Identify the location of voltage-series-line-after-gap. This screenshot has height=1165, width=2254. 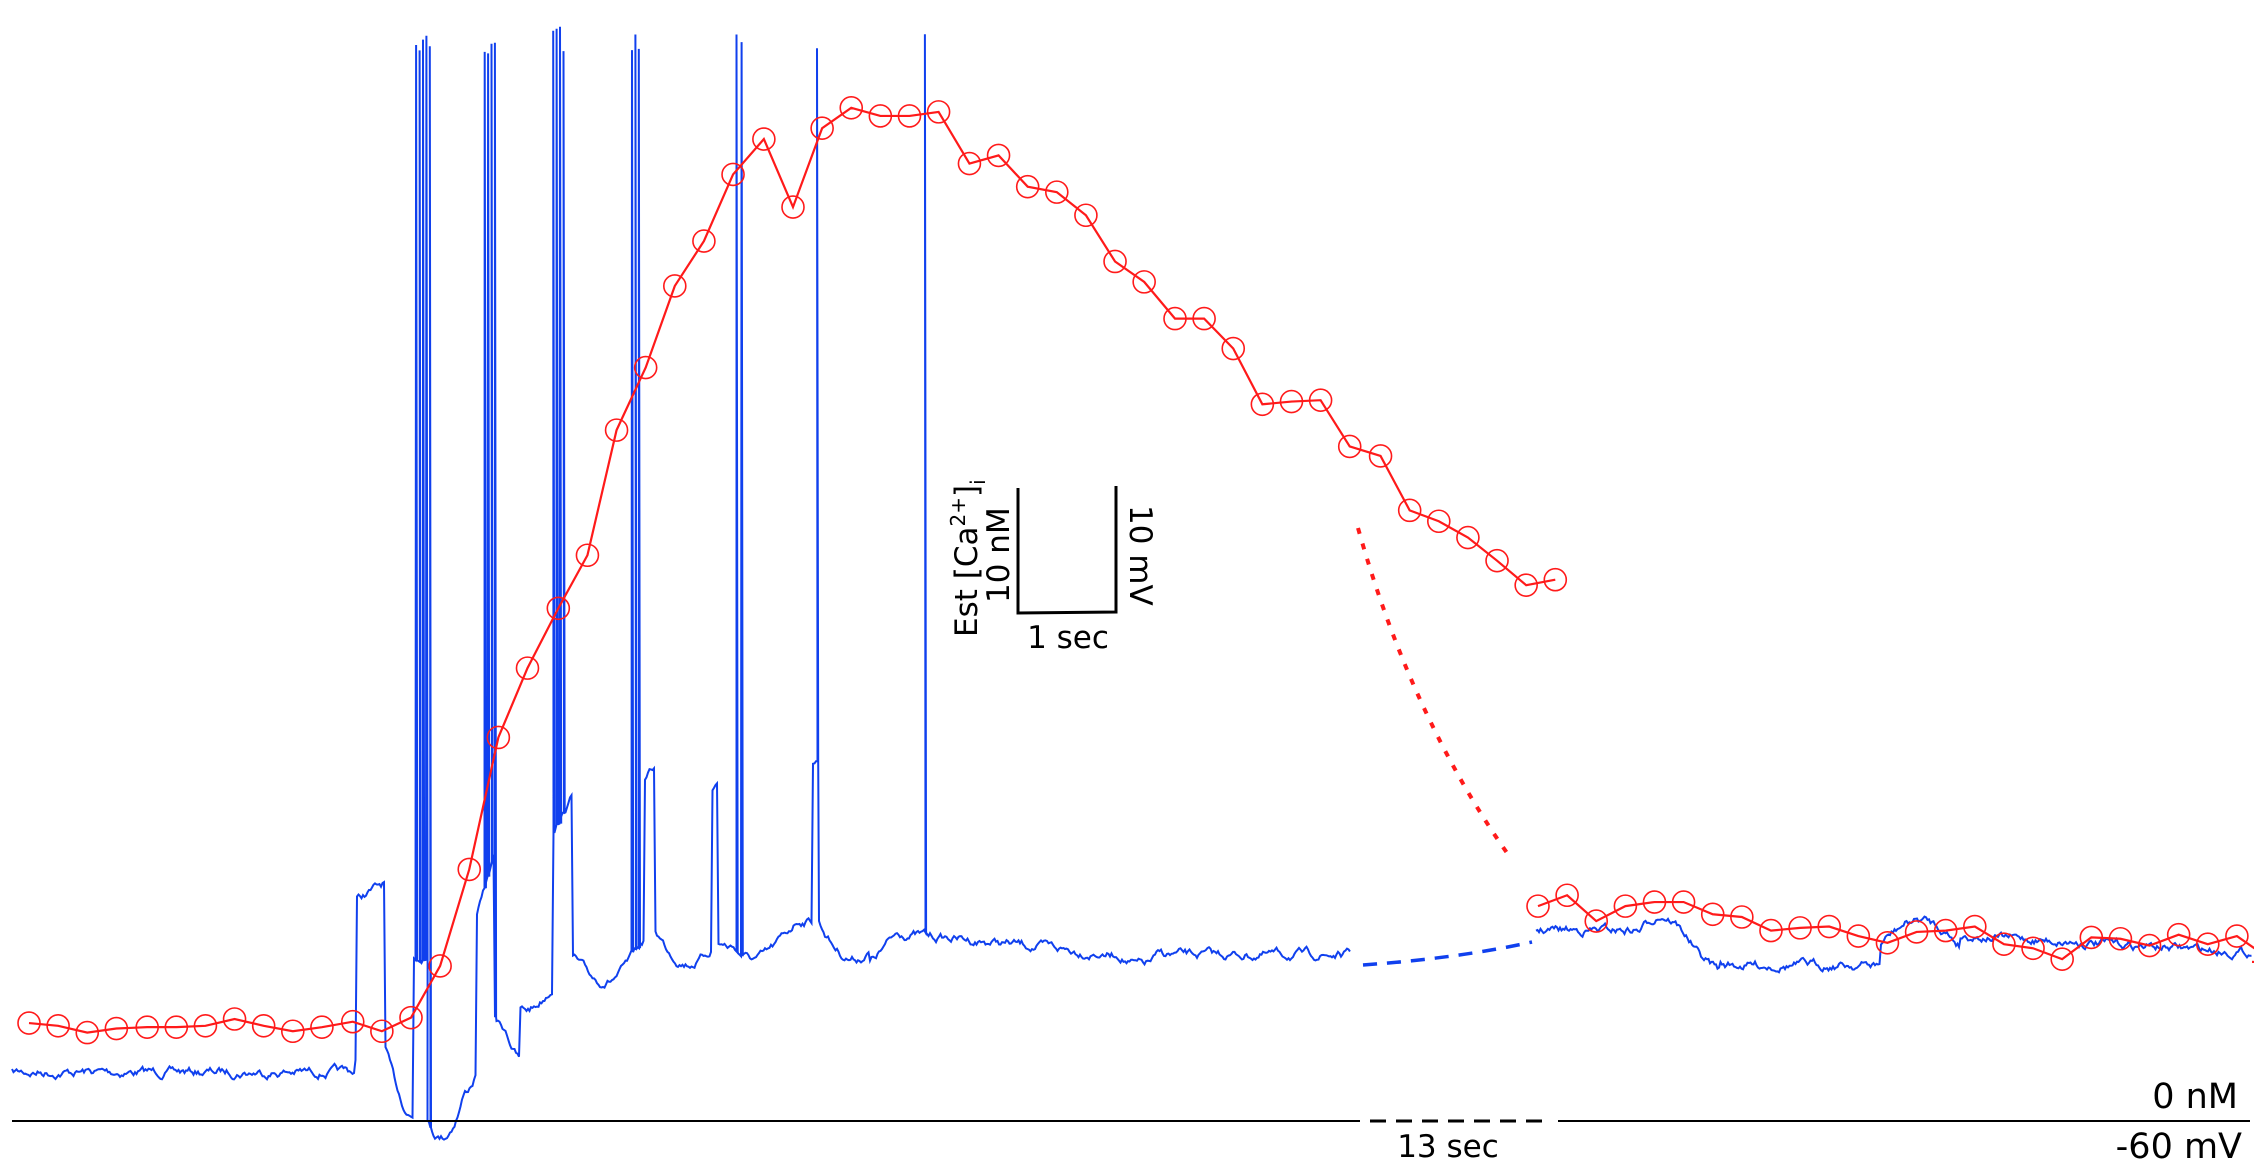
(1893, 944).